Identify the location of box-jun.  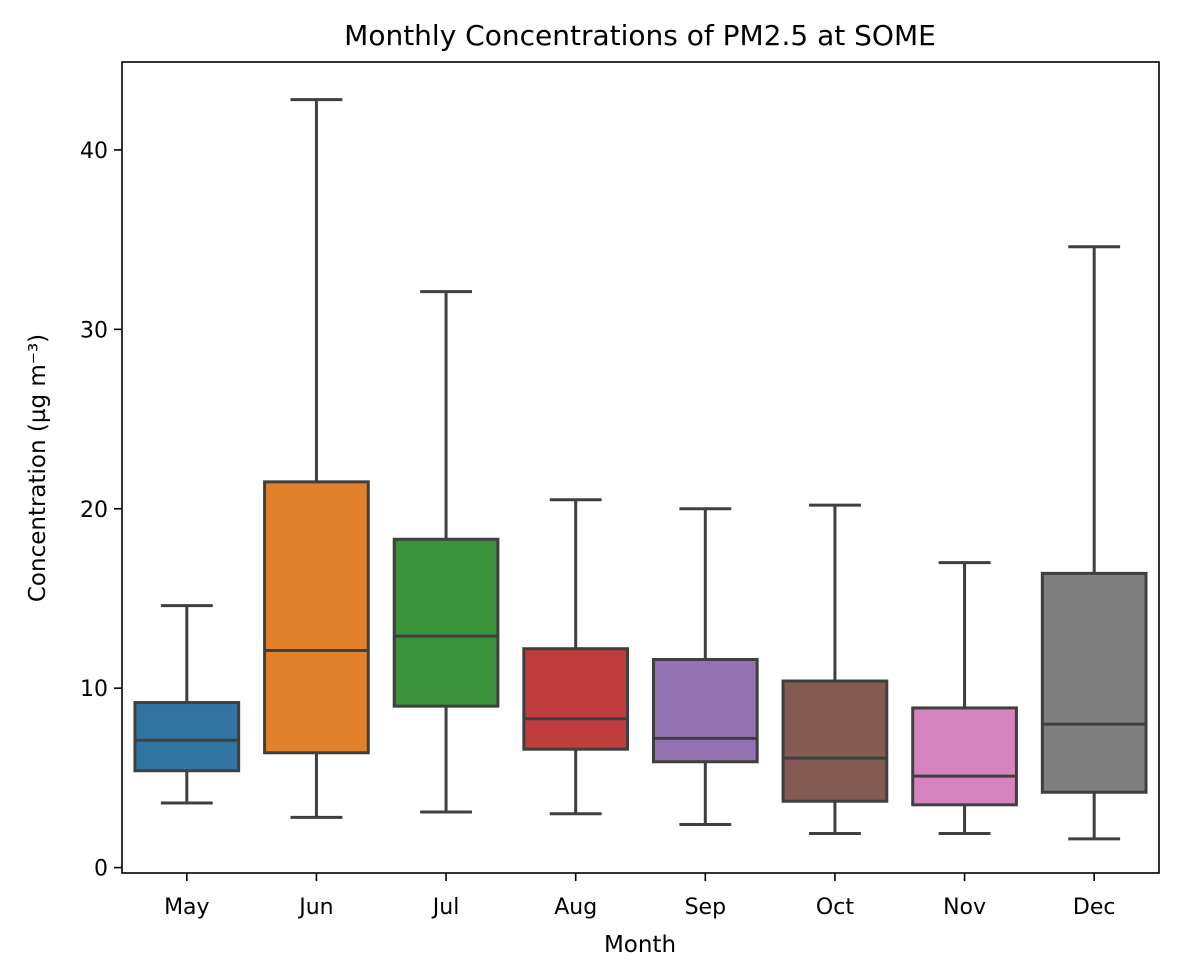
(316, 458).